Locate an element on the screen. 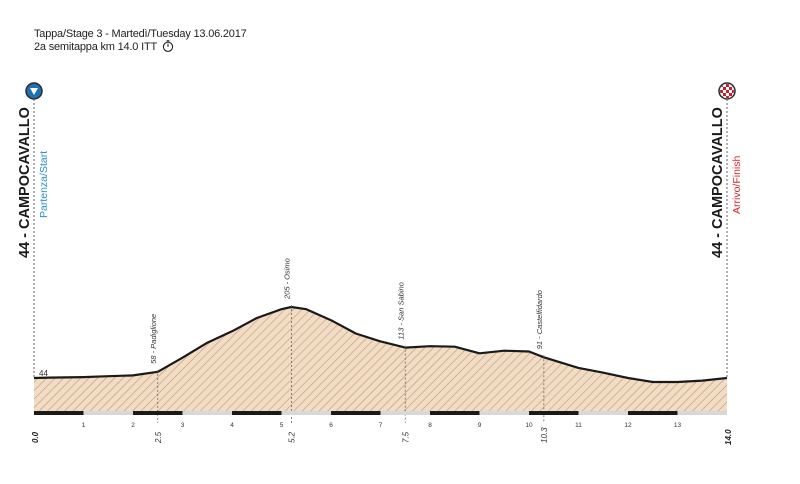  annotation-label: 113 - San Sabino is located at coordinates (400, 310).